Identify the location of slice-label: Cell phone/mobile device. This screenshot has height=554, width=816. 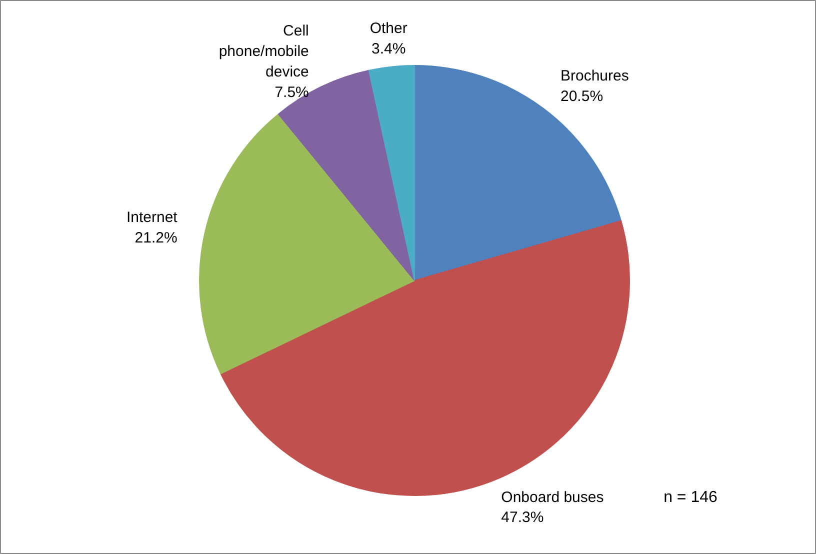
(263, 51).